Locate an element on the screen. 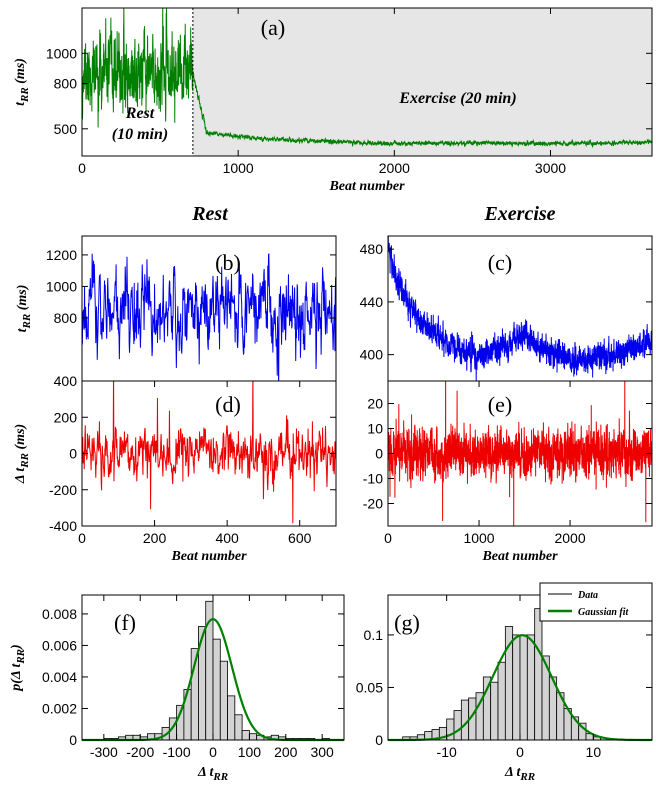  y-tick-label: -200 is located at coordinates (63, 490).